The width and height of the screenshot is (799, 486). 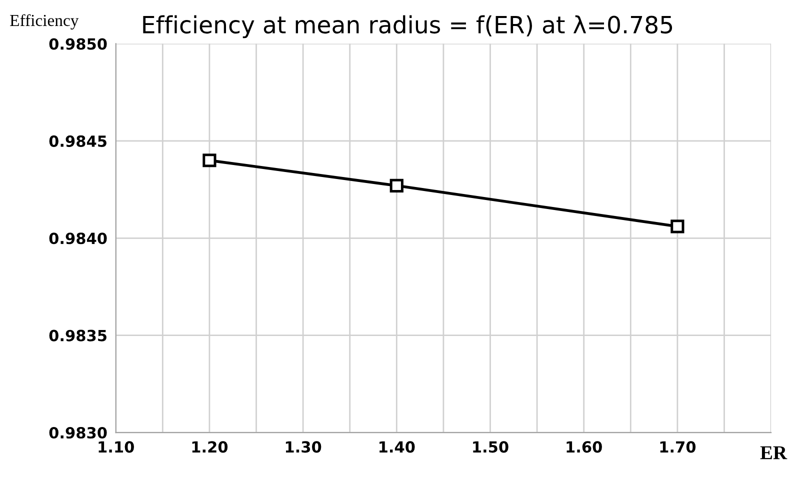 I want to click on y-axis-title: Efficiency, so click(x=44, y=22).